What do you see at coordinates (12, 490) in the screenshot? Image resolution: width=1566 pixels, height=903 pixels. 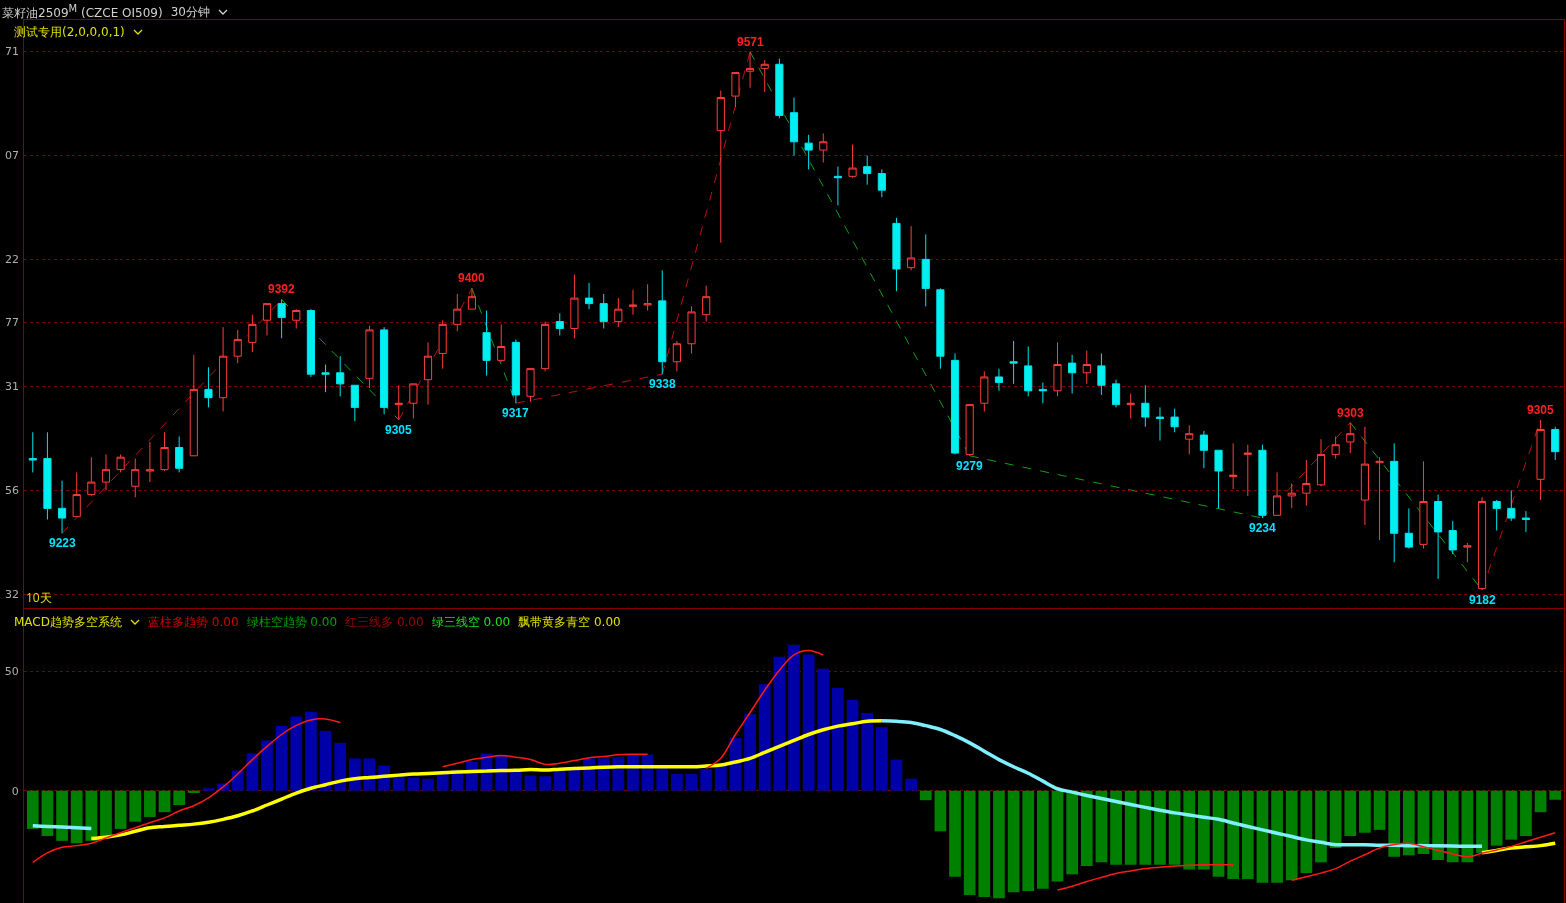 I see `text: 56` at bounding box center [12, 490].